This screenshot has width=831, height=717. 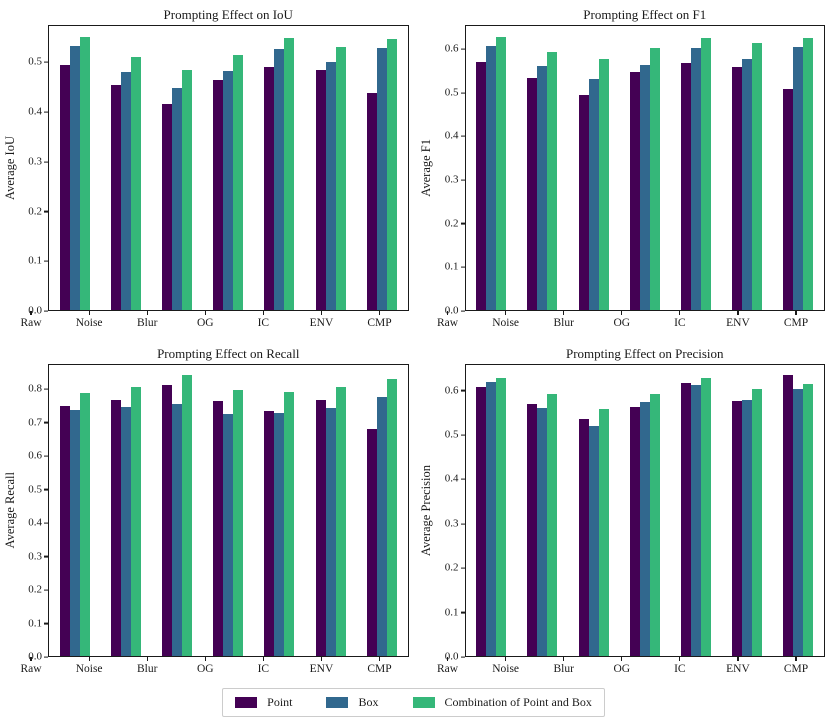 I want to click on y-tick-label: 0.3, so click(x=35, y=161).